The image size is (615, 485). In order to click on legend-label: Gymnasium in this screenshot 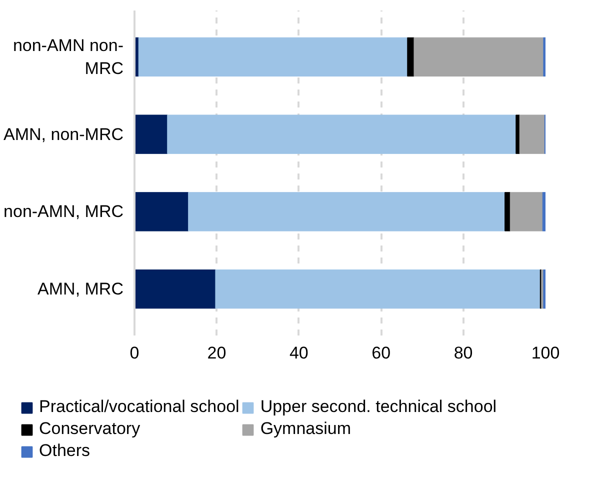, I will do `click(306, 429)`.